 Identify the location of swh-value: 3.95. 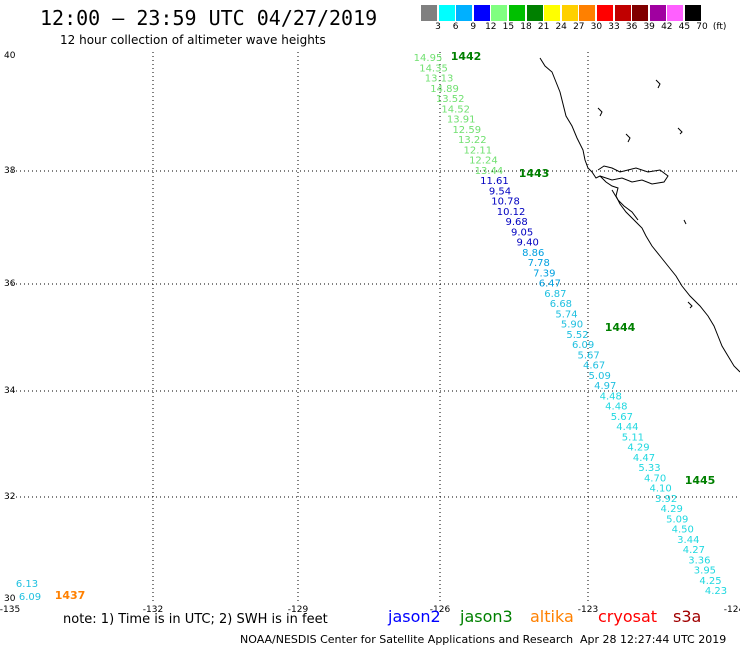
(705, 571).